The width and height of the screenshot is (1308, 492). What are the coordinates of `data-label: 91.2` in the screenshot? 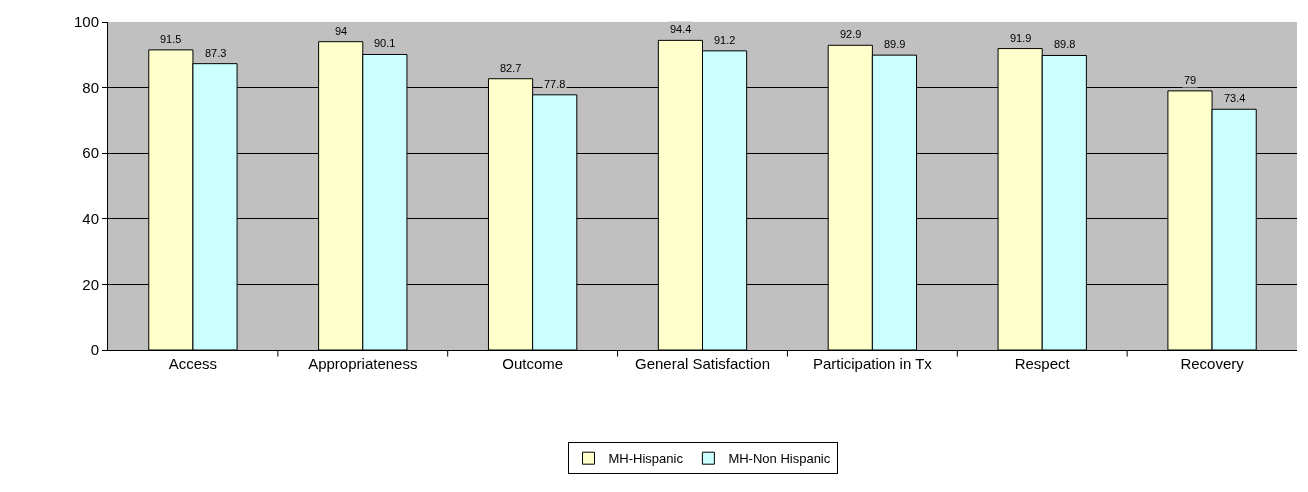 It's located at (725, 40).